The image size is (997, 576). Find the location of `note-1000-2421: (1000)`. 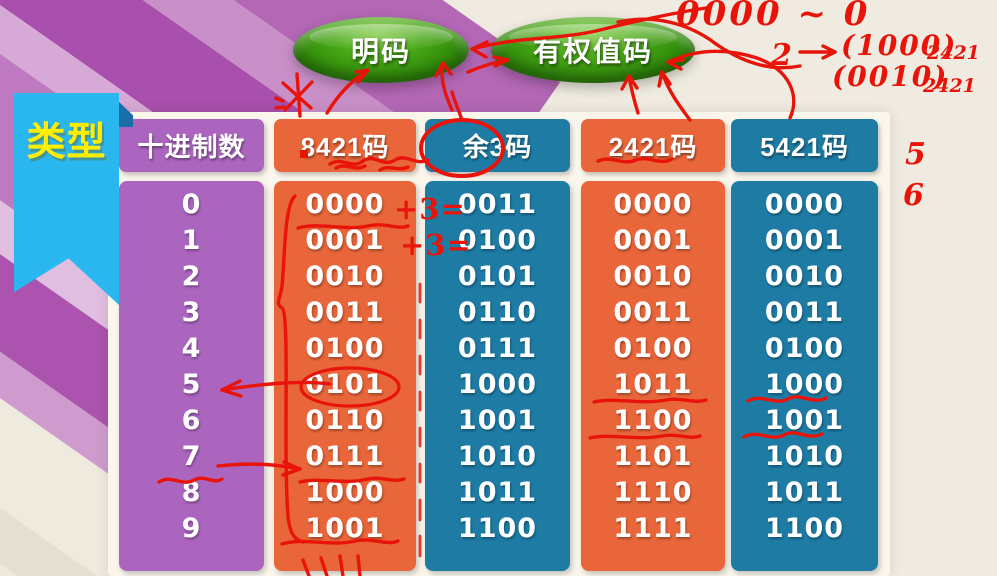

note-1000-2421: (1000) is located at coordinates (899, 45).